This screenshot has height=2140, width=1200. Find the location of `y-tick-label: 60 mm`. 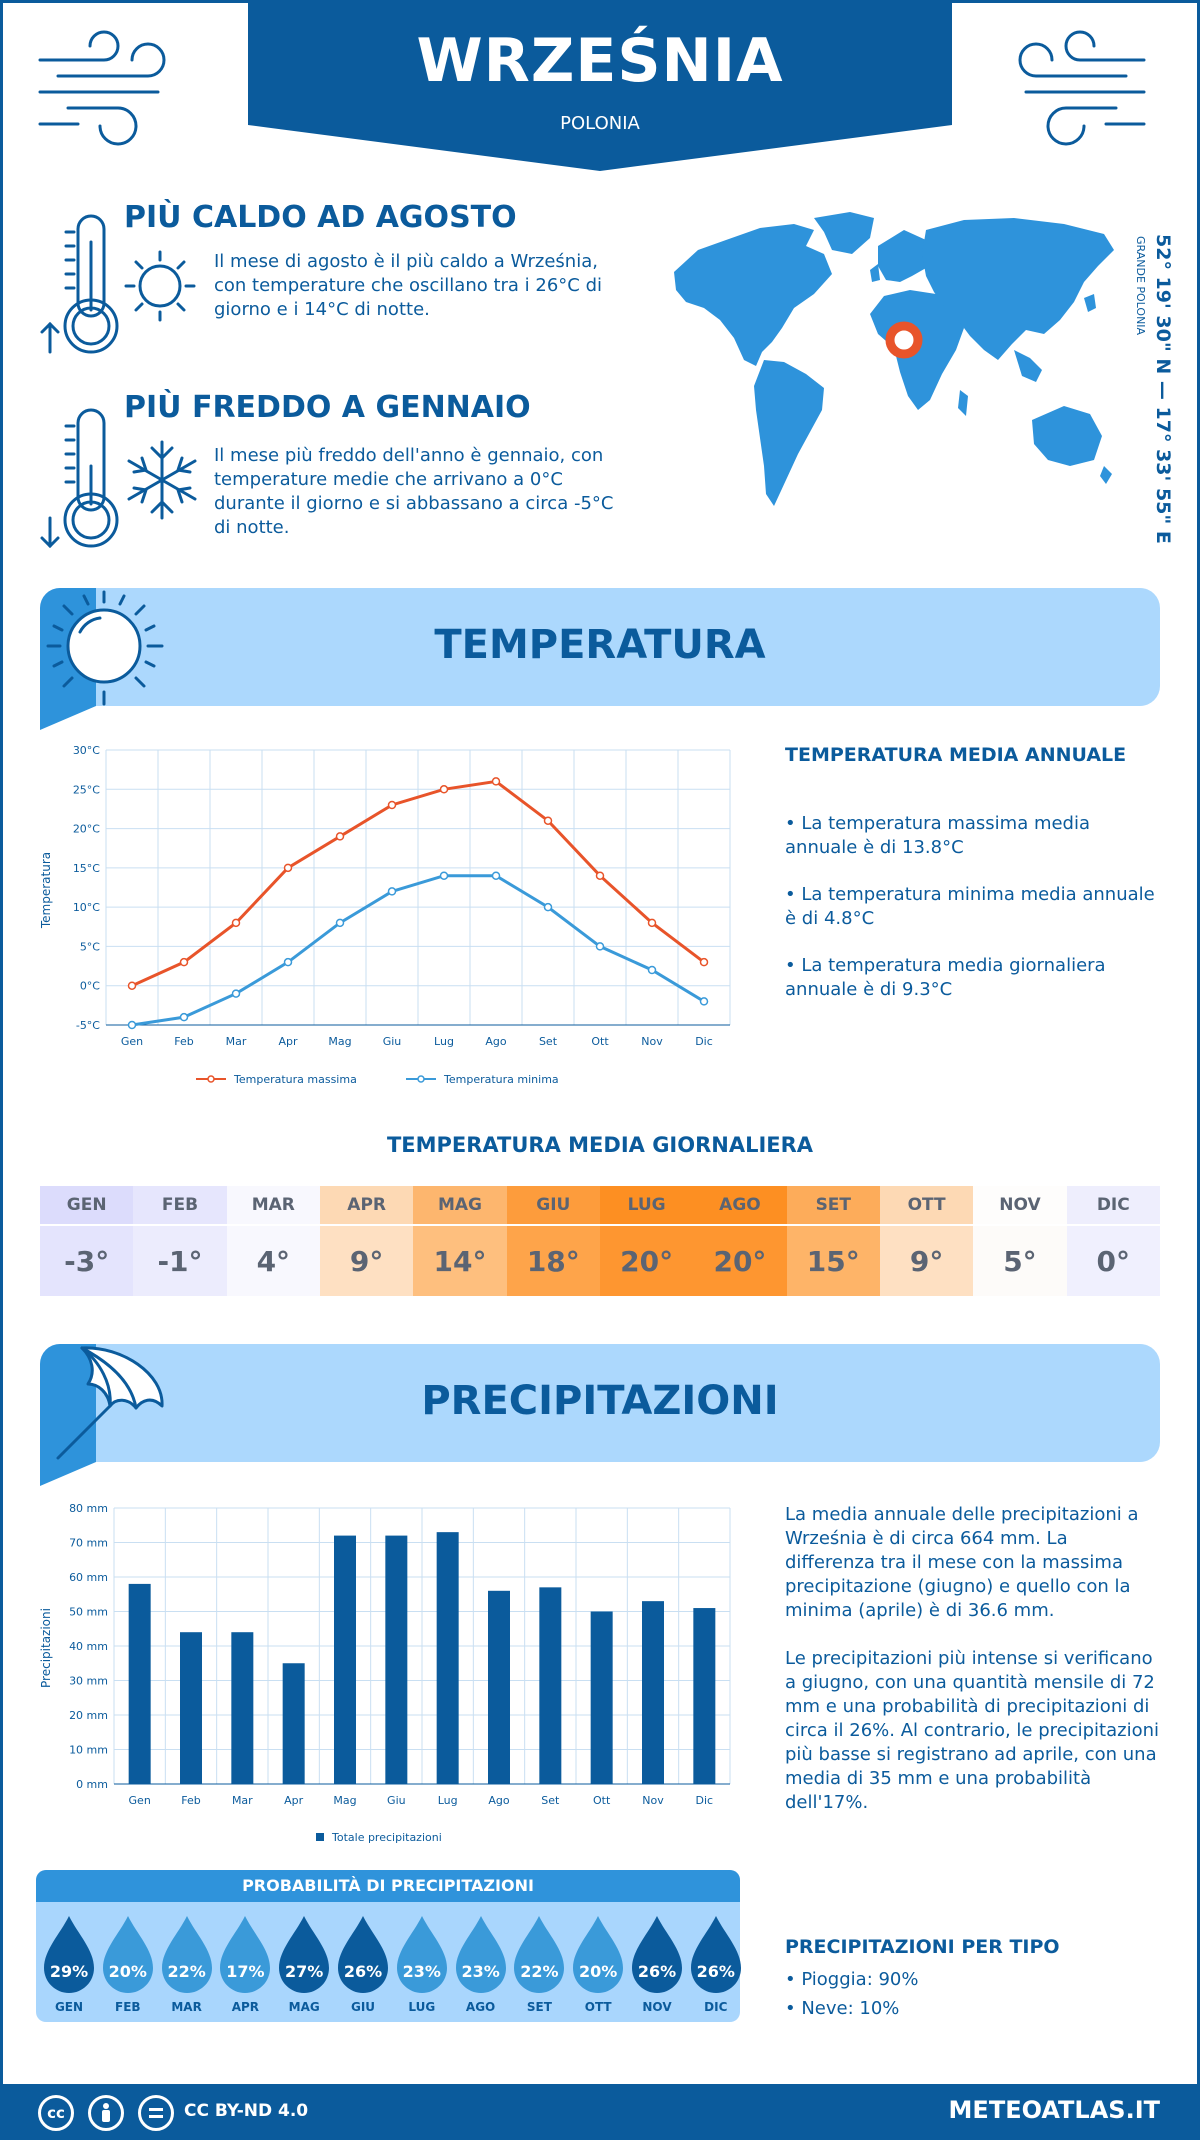

y-tick-label: 60 mm is located at coordinates (88, 1577).